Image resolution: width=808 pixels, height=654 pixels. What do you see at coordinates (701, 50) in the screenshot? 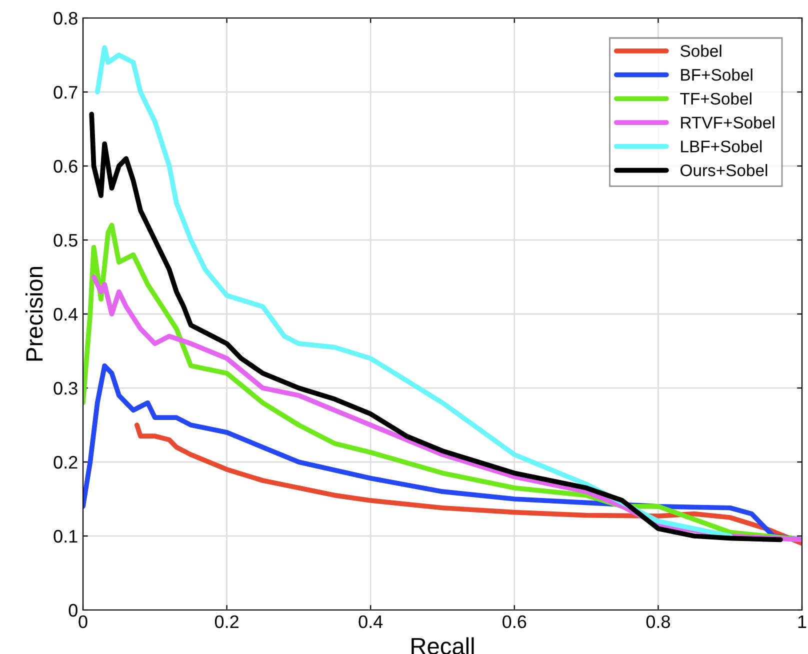
I see `legend-label: Sobel` at bounding box center [701, 50].